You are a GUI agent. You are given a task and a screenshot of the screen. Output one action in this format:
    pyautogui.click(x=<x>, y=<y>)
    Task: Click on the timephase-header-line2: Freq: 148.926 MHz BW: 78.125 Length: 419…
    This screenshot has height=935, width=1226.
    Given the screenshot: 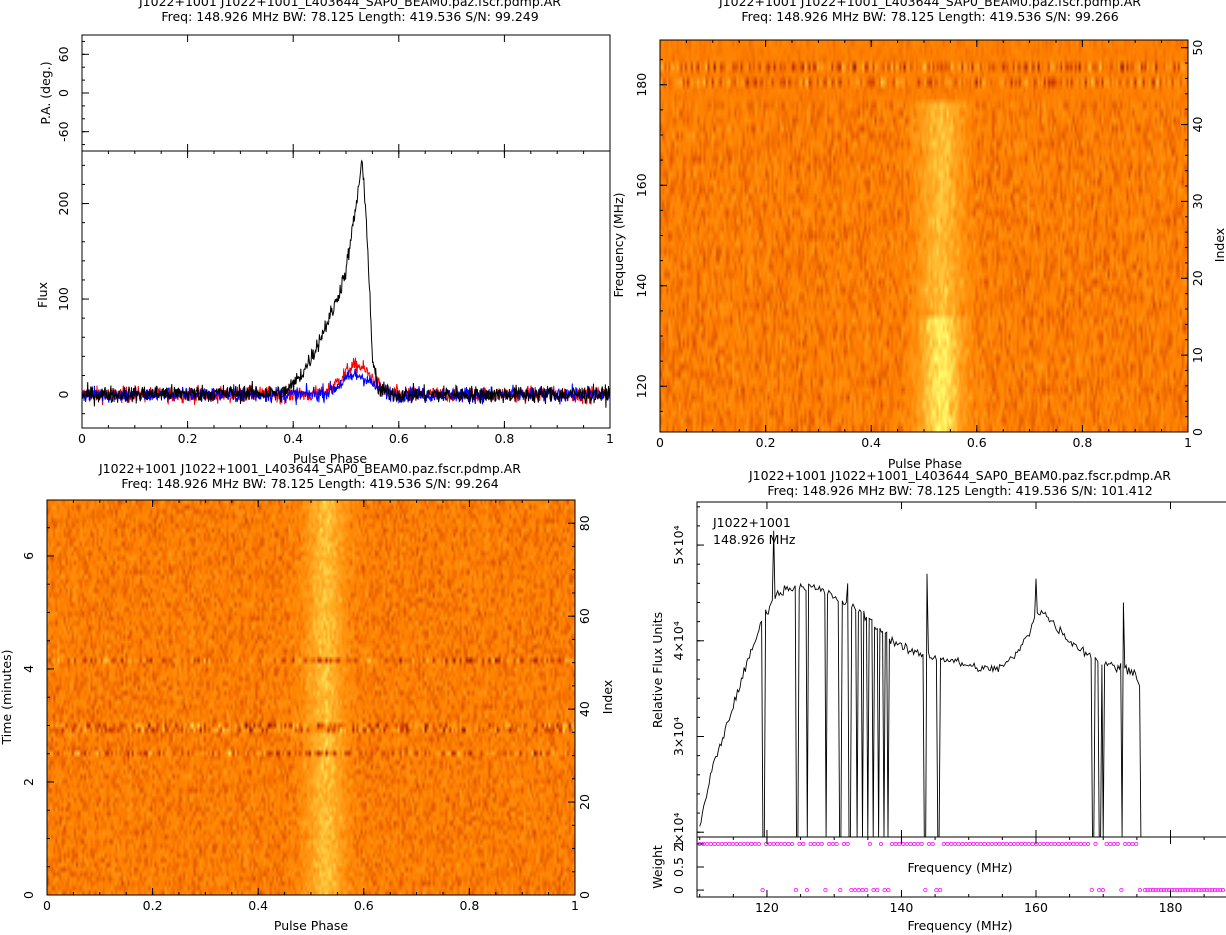 What is the action you would take?
    pyautogui.click(x=310, y=483)
    